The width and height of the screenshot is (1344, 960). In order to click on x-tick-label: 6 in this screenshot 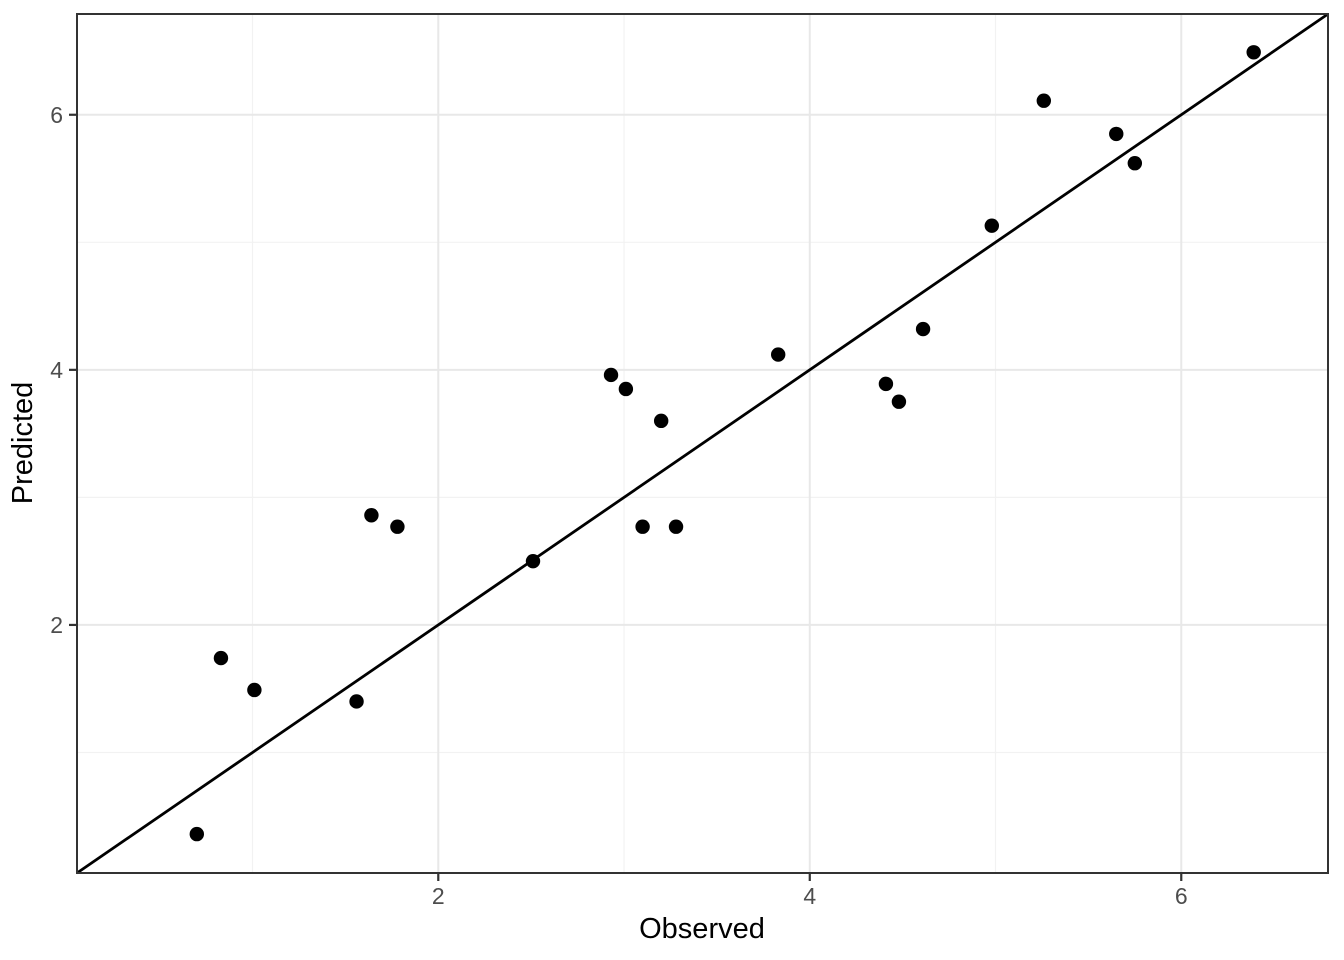, I will do `click(1181, 896)`.